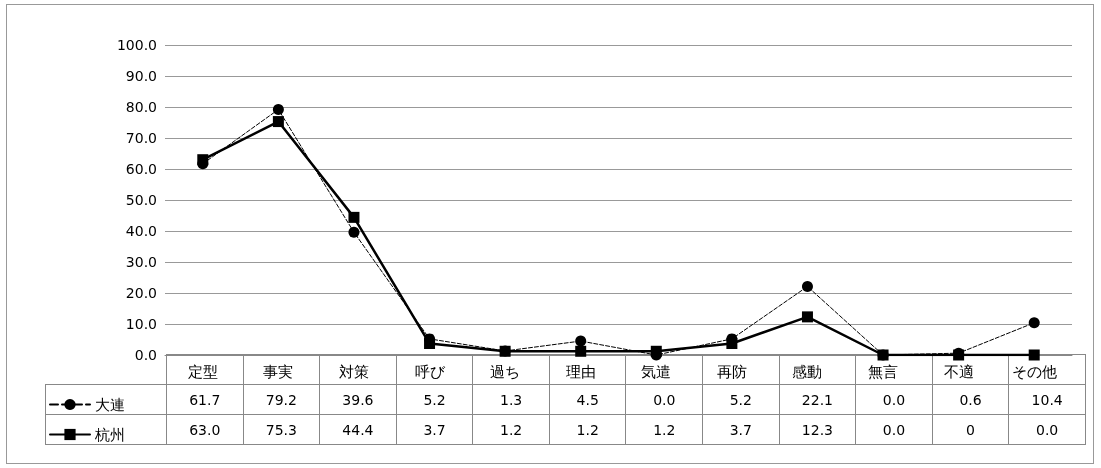  What do you see at coordinates (511, 399) in the screenshot?
I see `data-label: 1.3` at bounding box center [511, 399].